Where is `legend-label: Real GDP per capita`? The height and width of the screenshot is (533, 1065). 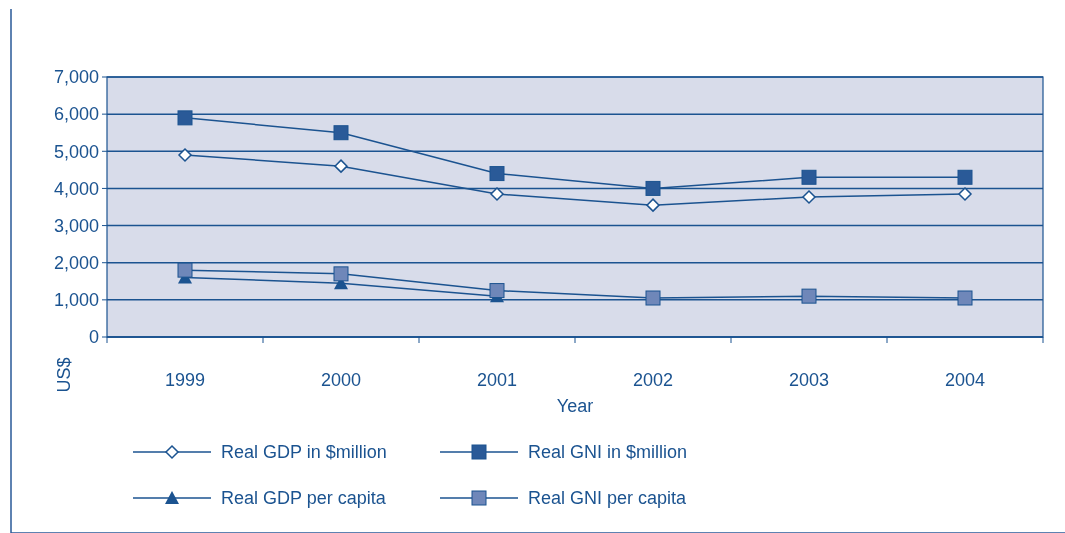 legend-label: Real GDP per capita is located at coordinates (304, 498).